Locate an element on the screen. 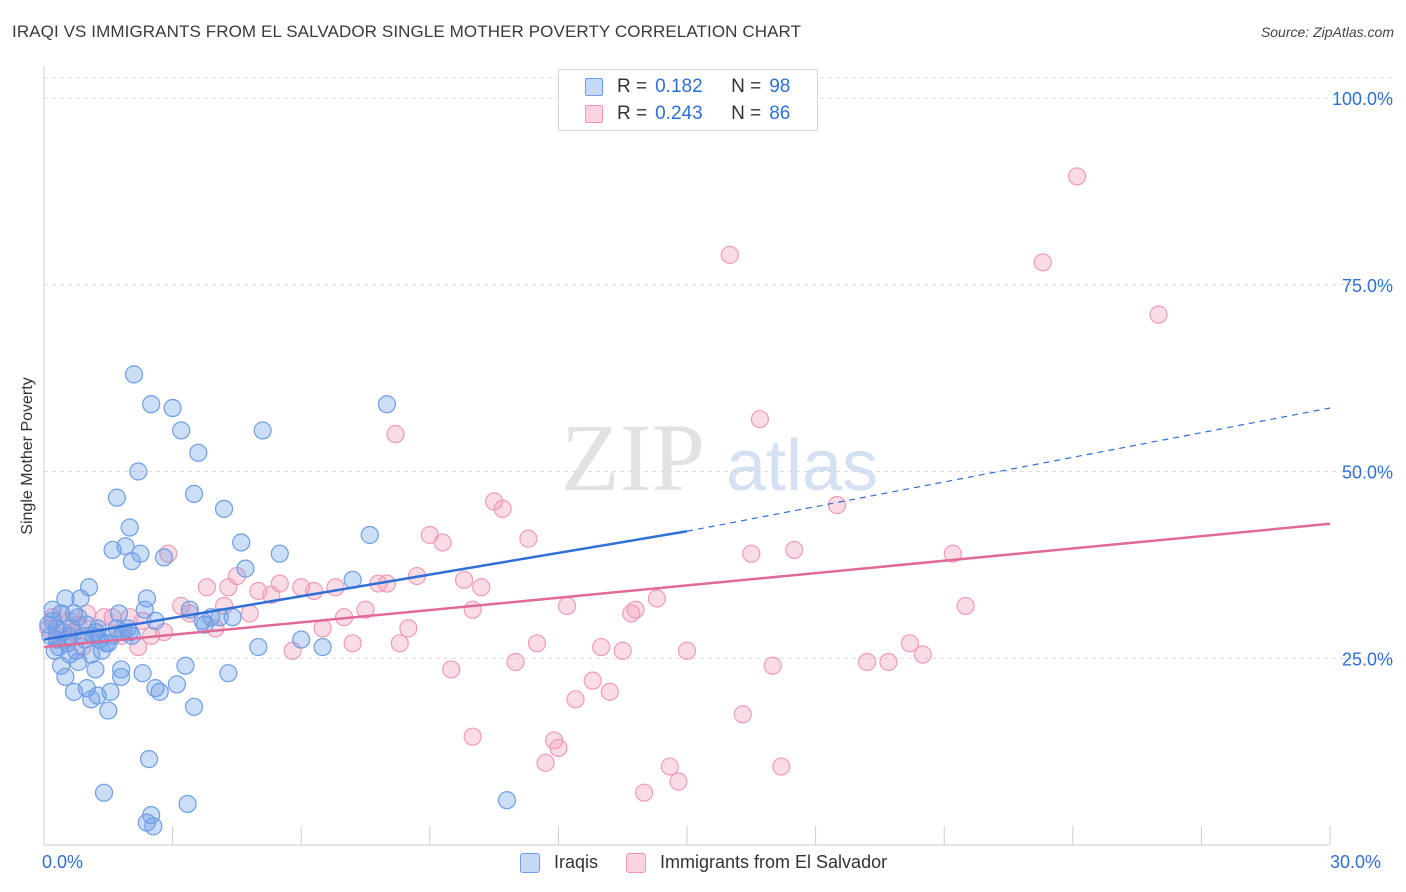 The height and width of the screenshot is (892, 1406). bottom-legend: Iraqis Immigrants from El Salvador is located at coordinates (717, 862).